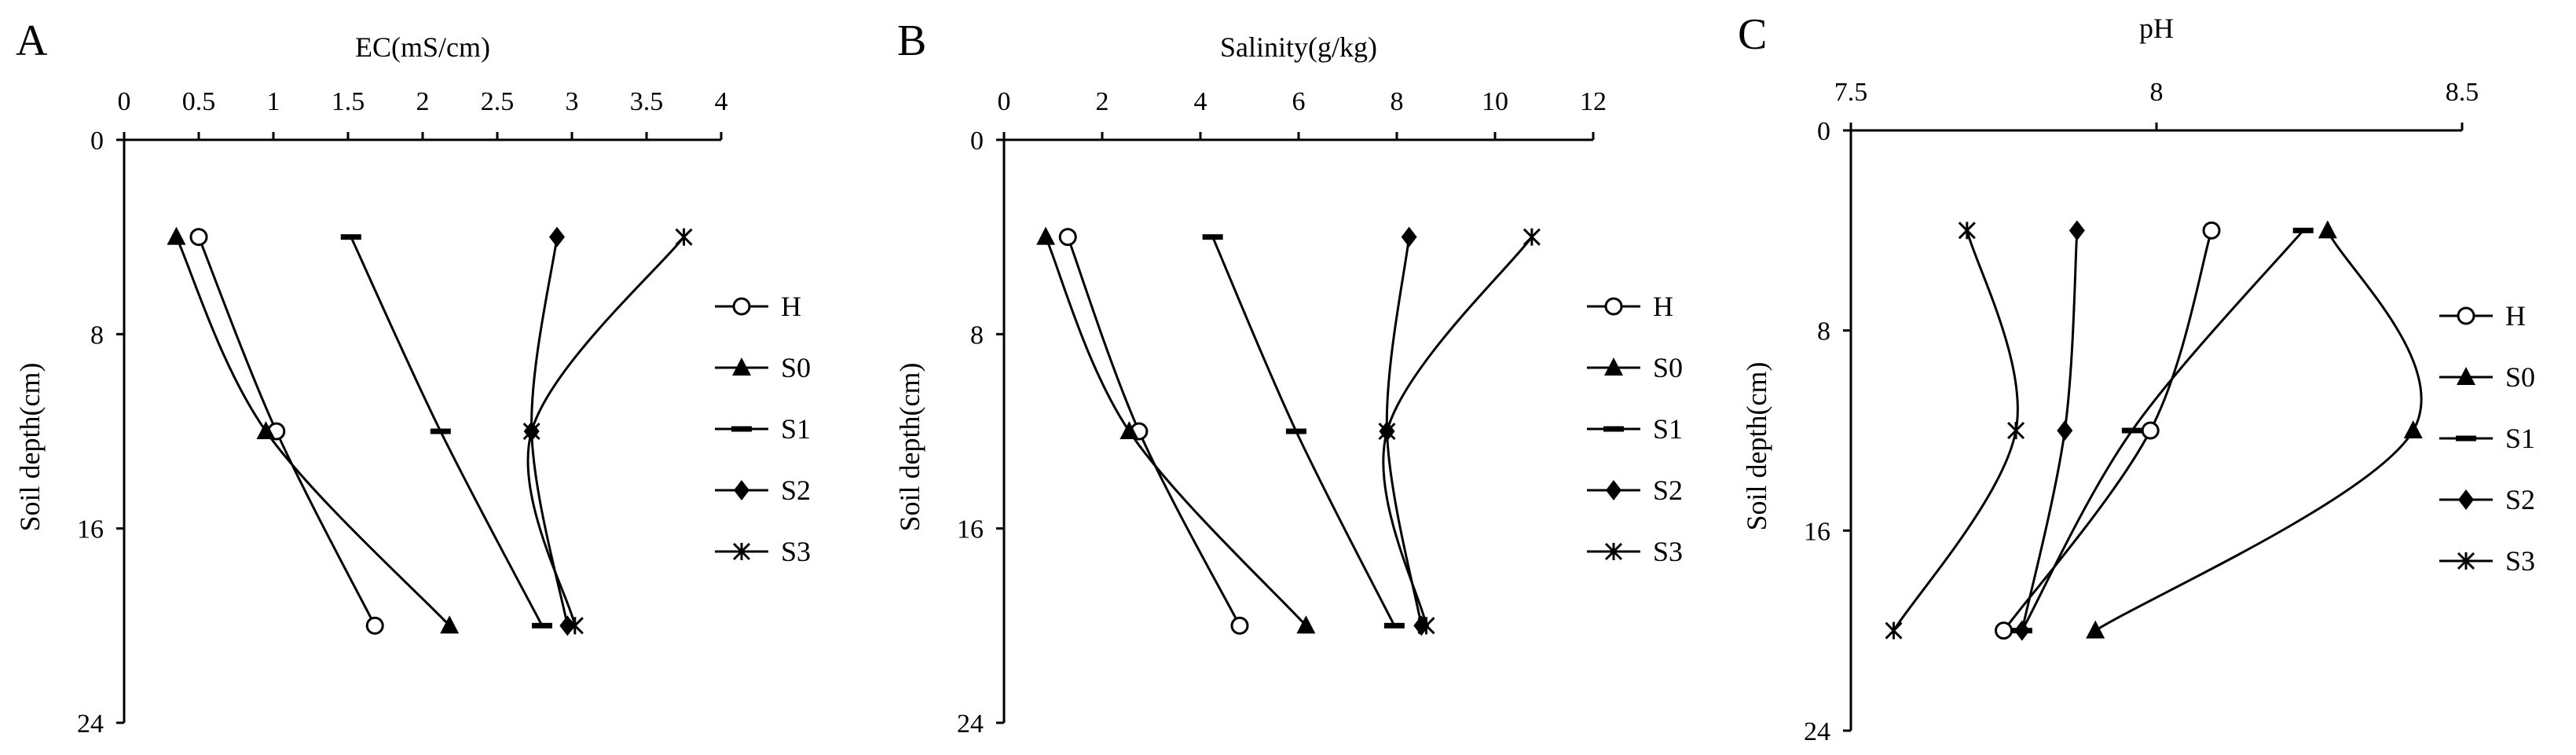  I want to click on legend-label: S2, so click(796, 491).